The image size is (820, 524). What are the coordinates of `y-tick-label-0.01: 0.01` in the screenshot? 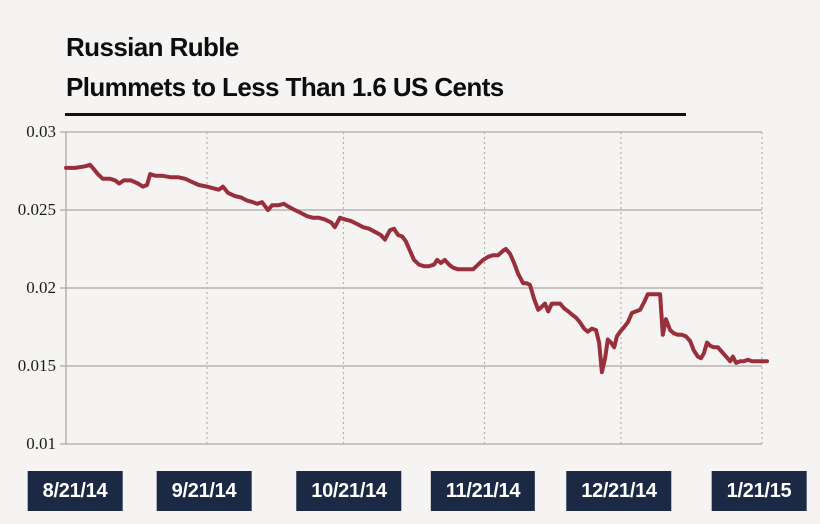 It's located at (41, 443).